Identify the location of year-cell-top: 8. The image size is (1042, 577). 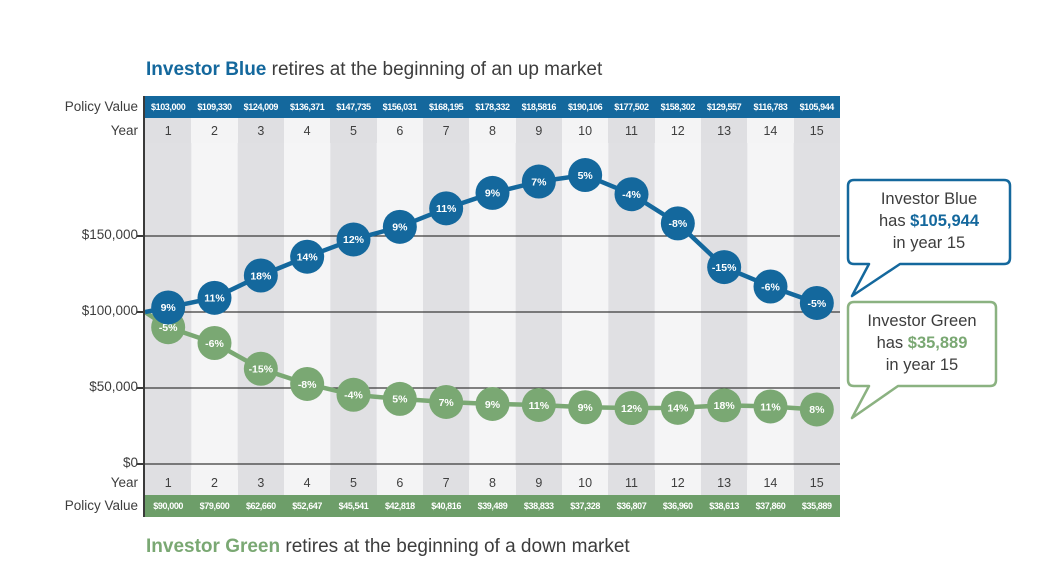
(492, 130).